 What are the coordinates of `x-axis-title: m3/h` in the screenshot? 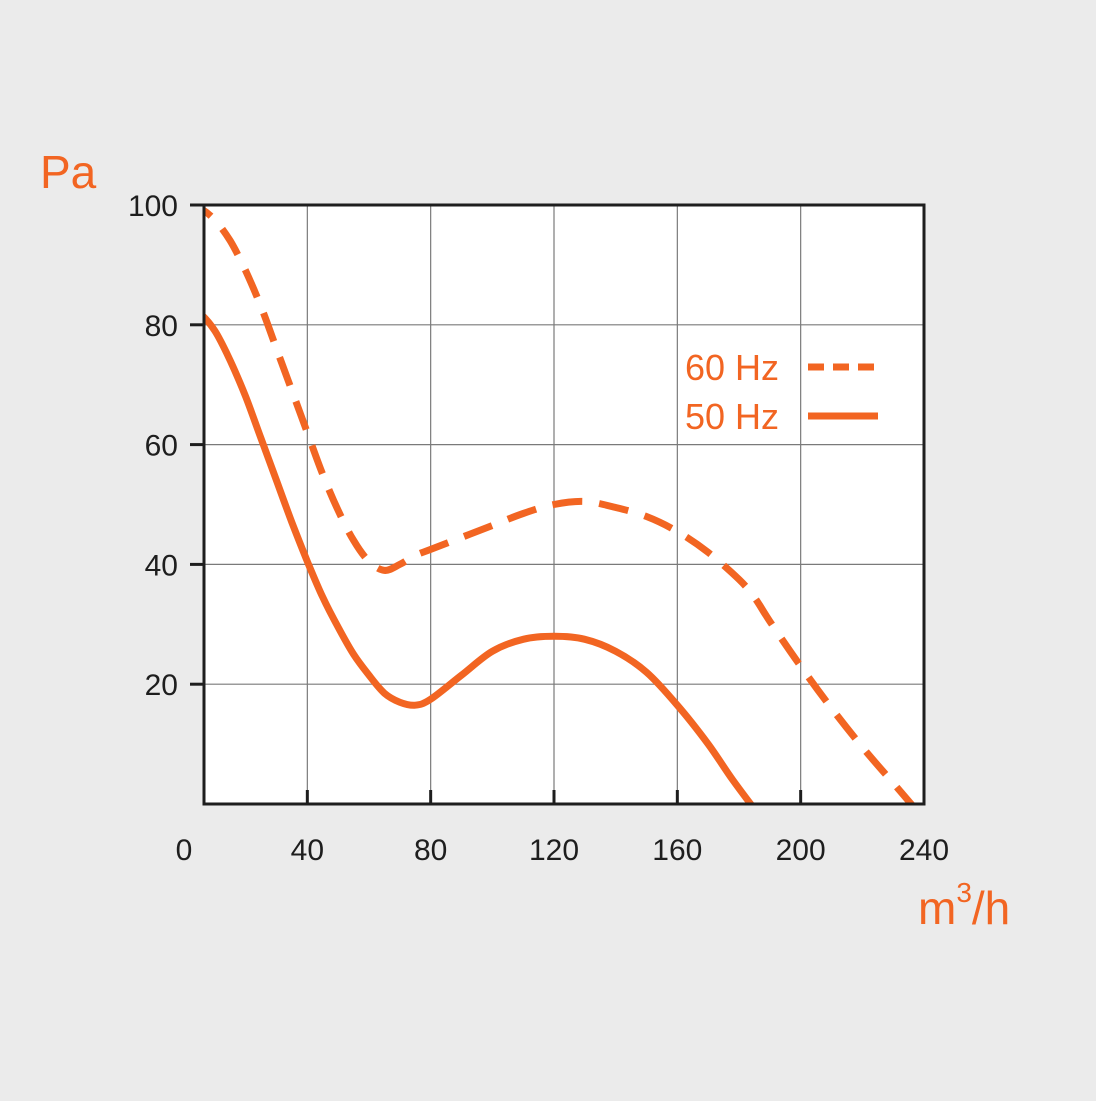 It's located at (964, 905).